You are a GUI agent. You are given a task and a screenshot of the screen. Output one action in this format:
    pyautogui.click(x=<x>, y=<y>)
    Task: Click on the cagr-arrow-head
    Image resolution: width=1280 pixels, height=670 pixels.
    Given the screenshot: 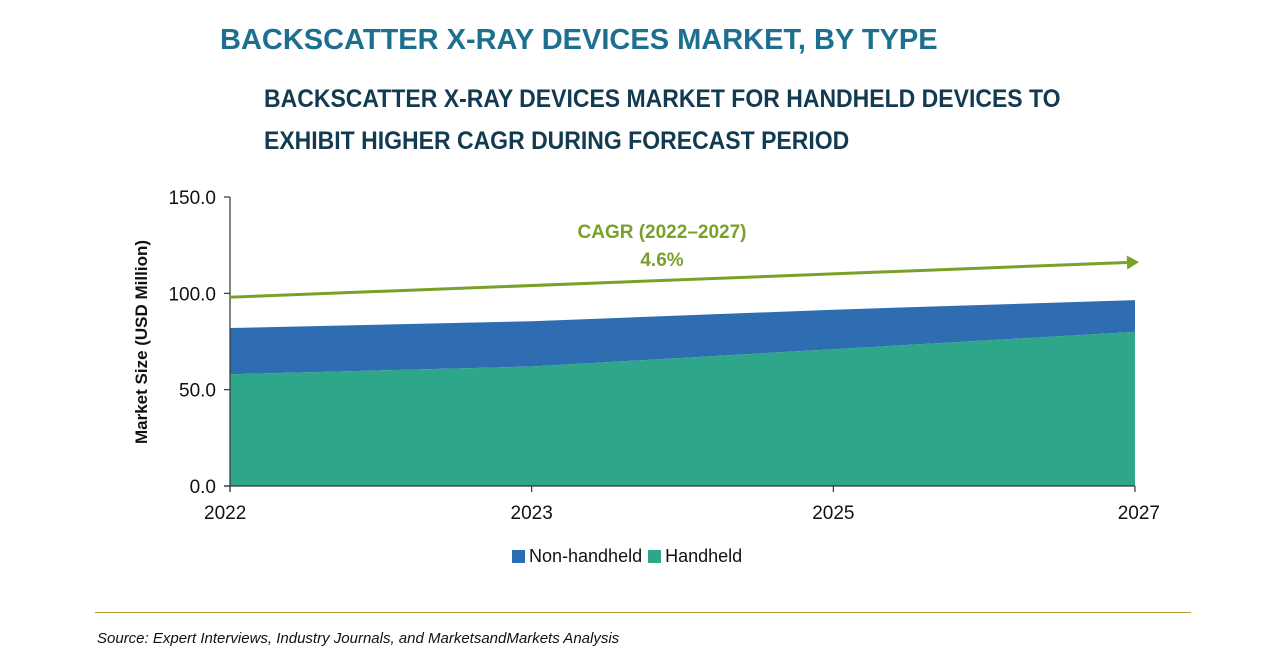 What is the action you would take?
    pyautogui.click(x=1132, y=262)
    